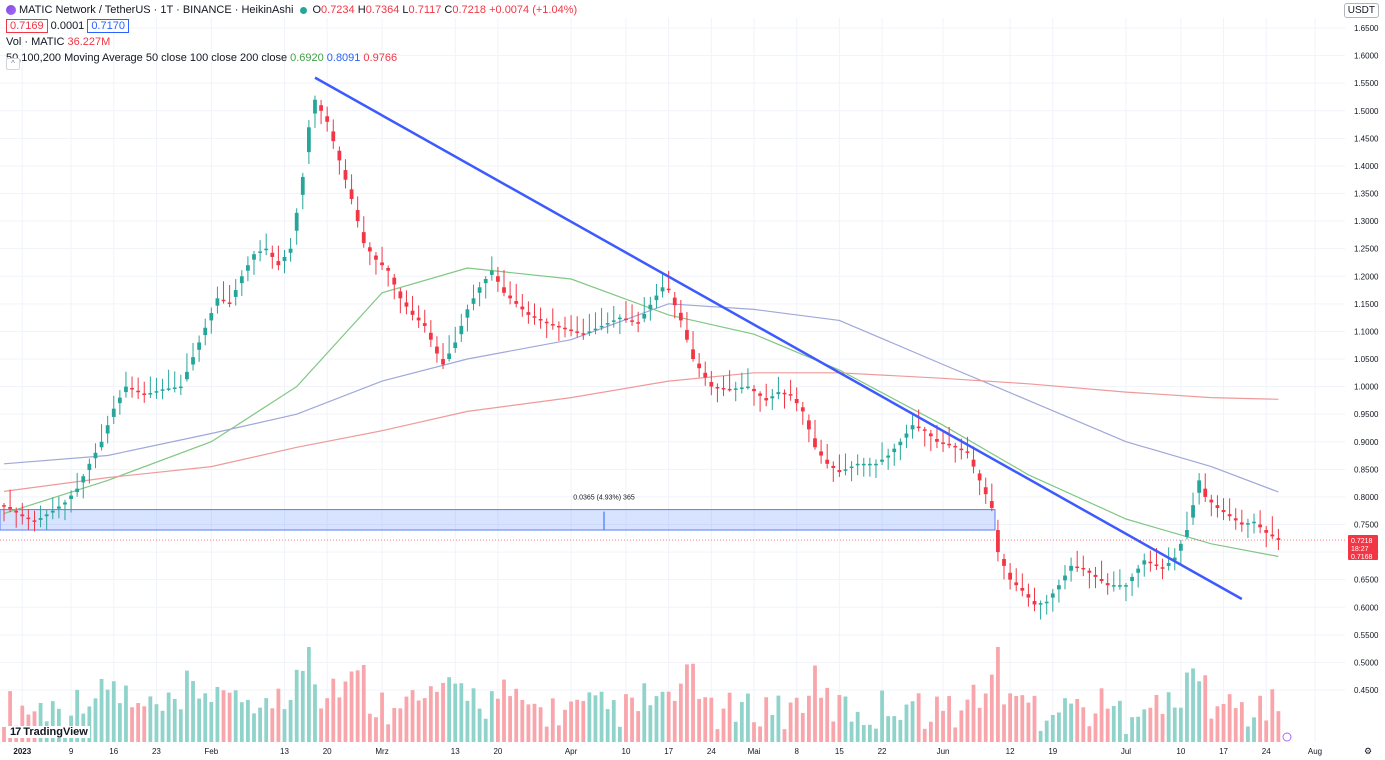  What do you see at coordinates (1368, 751) in the screenshot?
I see `settings-gear-icon: ⚙` at bounding box center [1368, 751].